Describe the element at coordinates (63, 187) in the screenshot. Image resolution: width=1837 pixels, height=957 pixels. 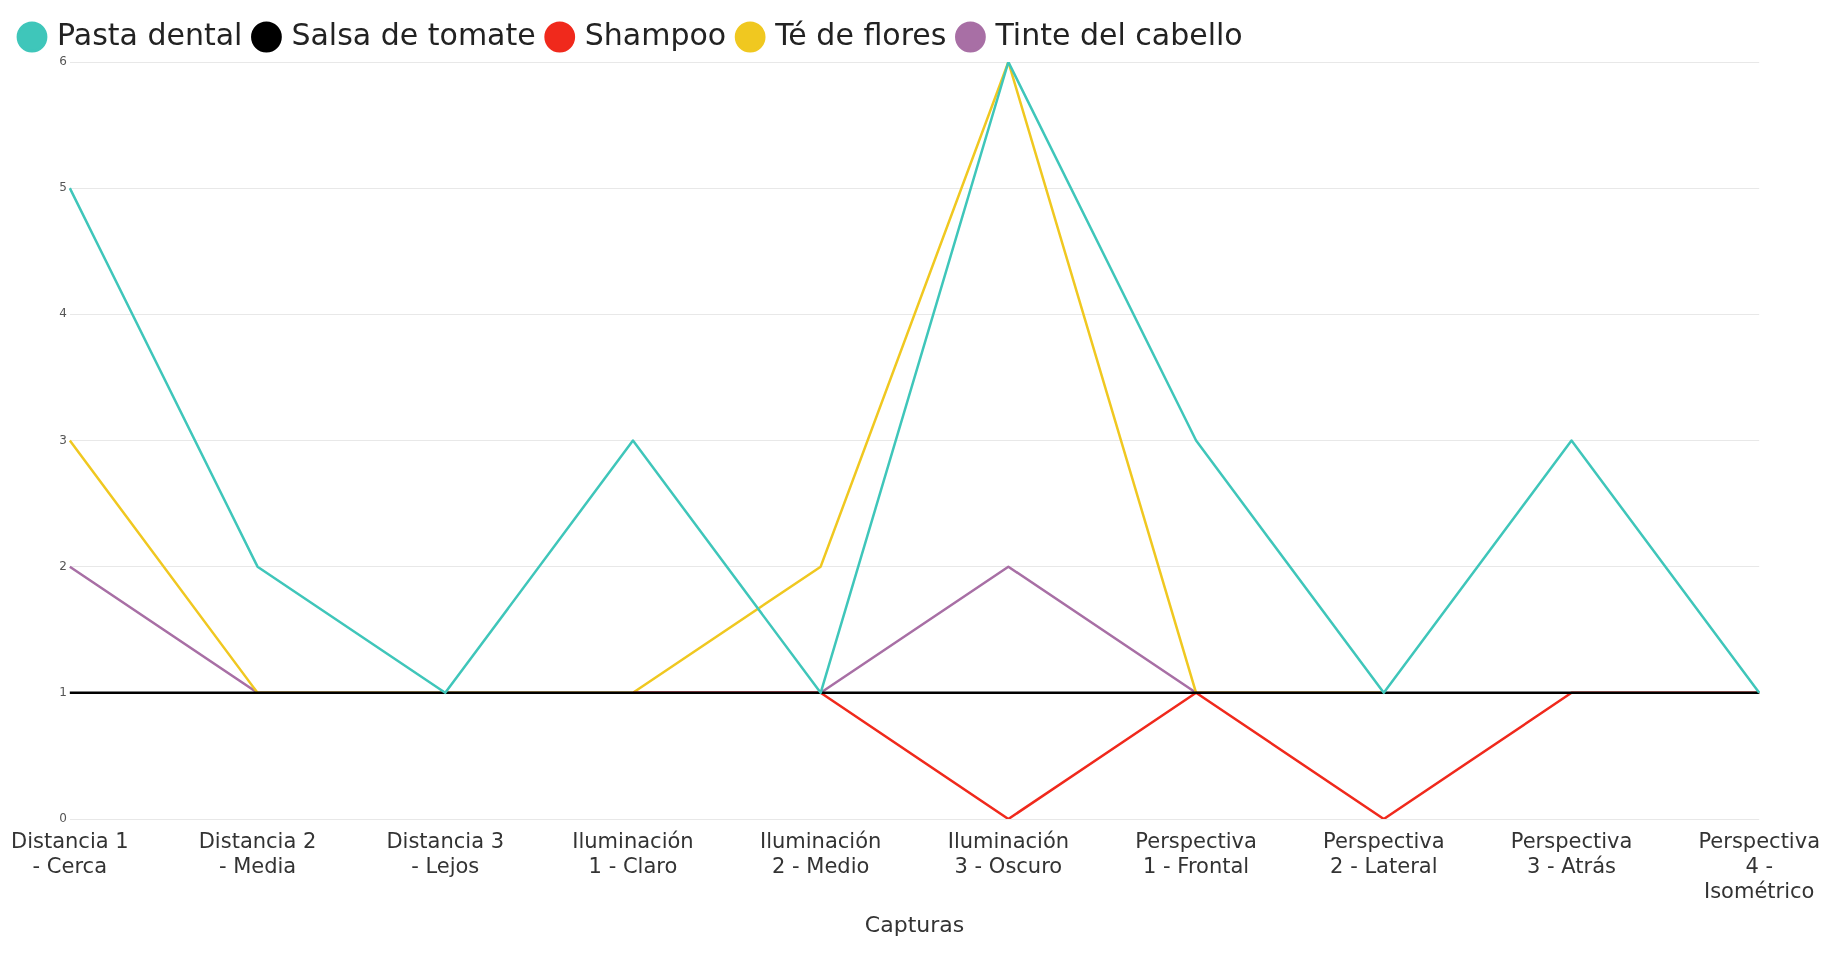
I see `y-tick-label: 5` at that location.